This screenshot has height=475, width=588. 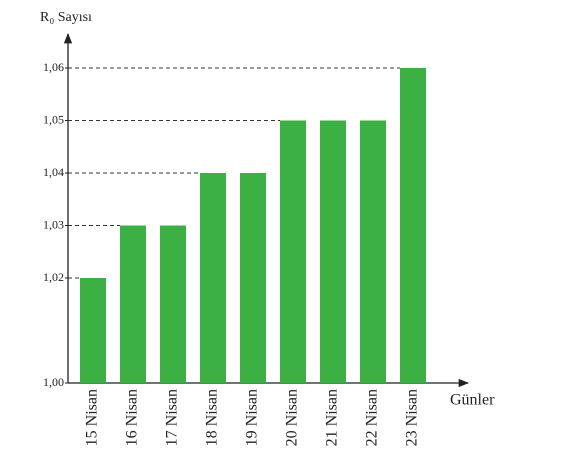 What do you see at coordinates (472, 400) in the screenshot?
I see `x-axis-label: Günler` at bounding box center [472, 400].